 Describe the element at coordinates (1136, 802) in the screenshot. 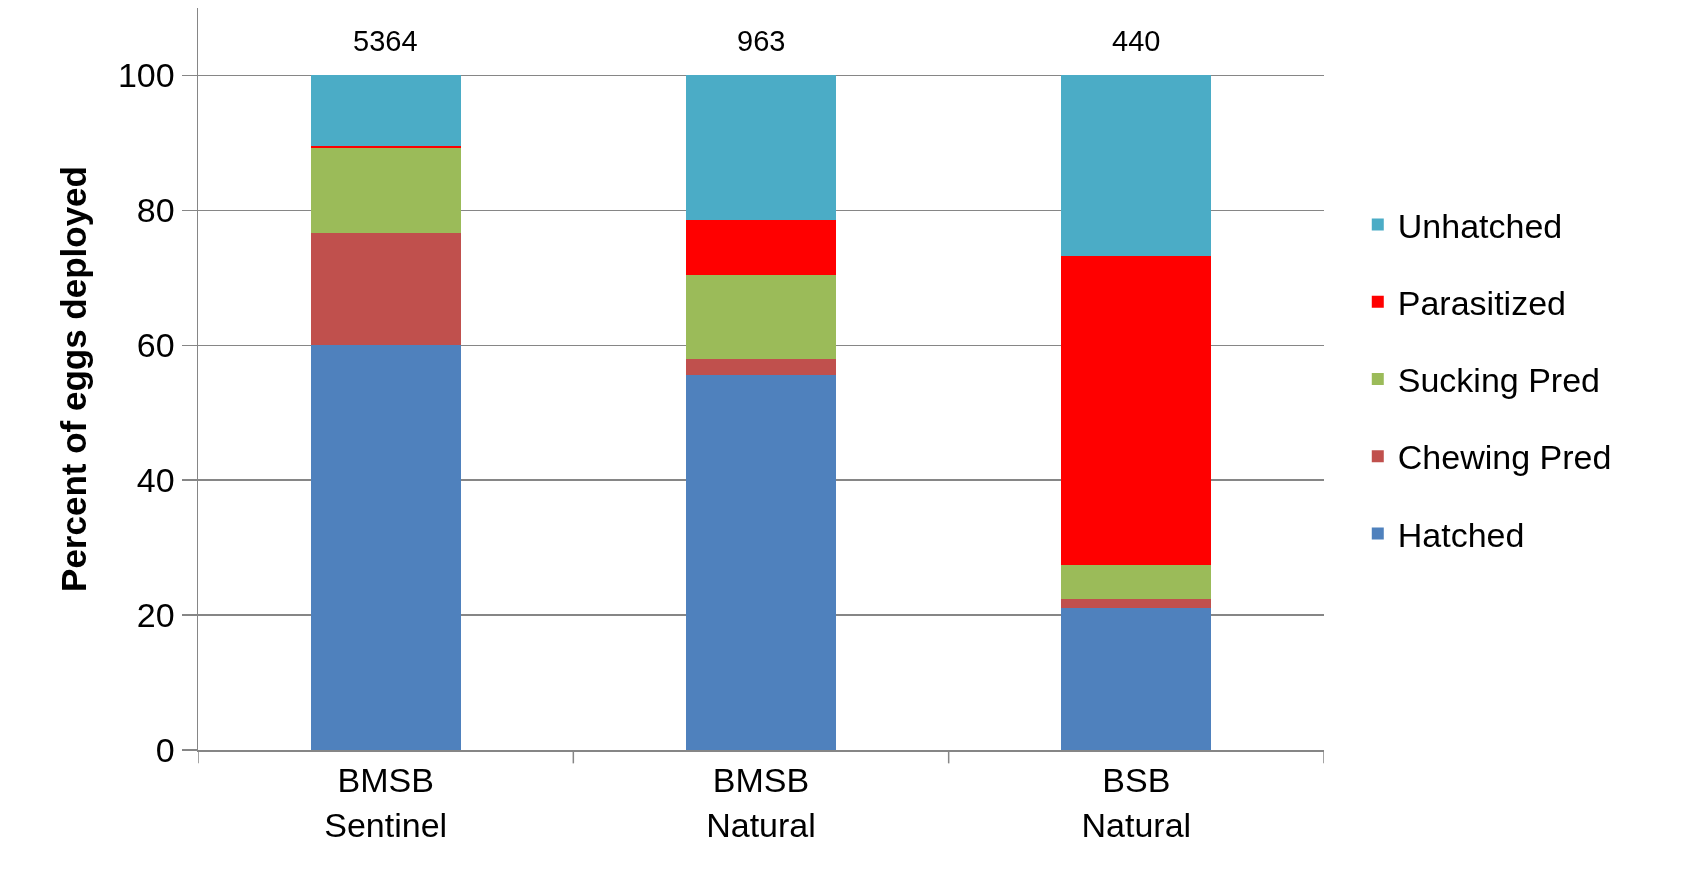

I see `x-tick-label: BSB Natural` at that location.